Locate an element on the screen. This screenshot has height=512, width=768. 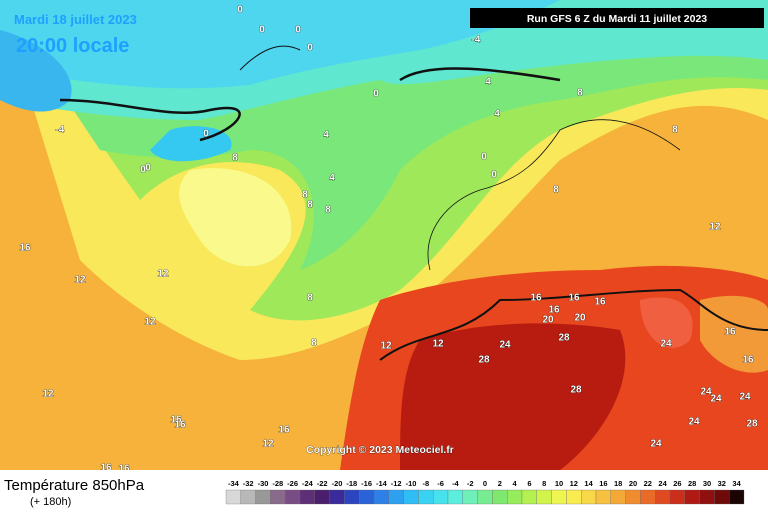
legend-label: 0 is located at coordinates (485, 483).